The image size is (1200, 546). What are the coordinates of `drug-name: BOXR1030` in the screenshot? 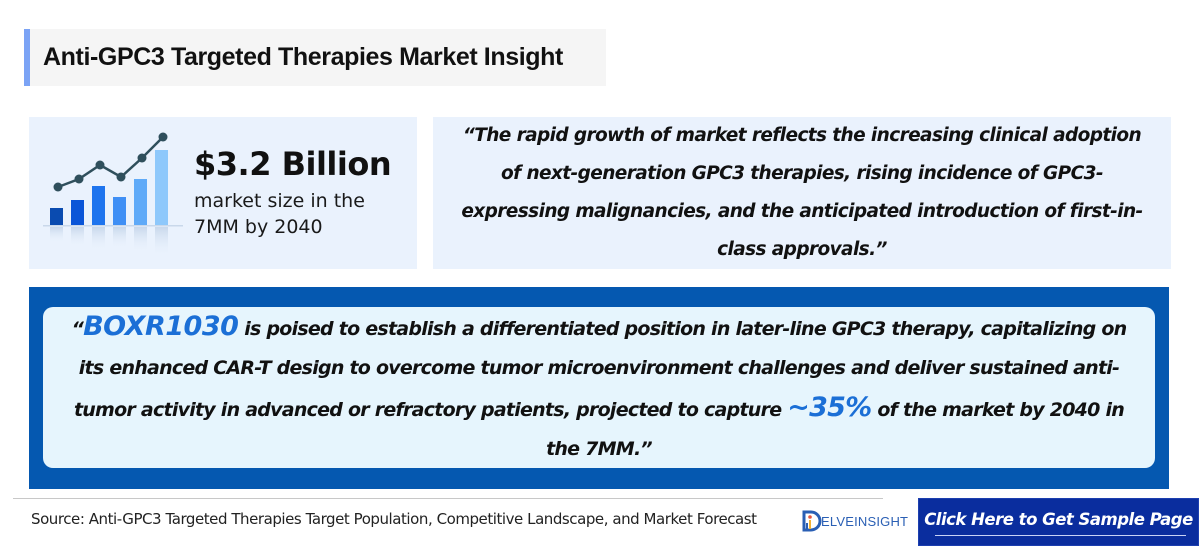 It's located at (161, 326).